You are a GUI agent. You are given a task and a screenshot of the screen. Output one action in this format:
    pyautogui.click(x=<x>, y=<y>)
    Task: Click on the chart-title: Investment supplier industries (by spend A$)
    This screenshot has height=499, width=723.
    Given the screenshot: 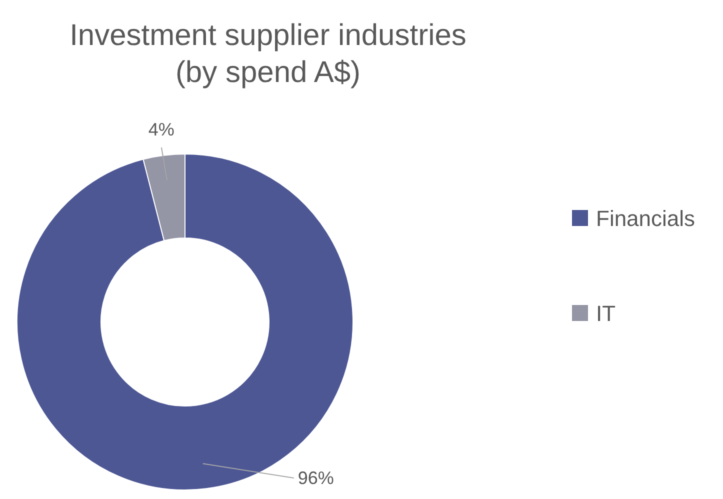 What is the action you would take?
    pyautogui.click(x=268, y=54)
    